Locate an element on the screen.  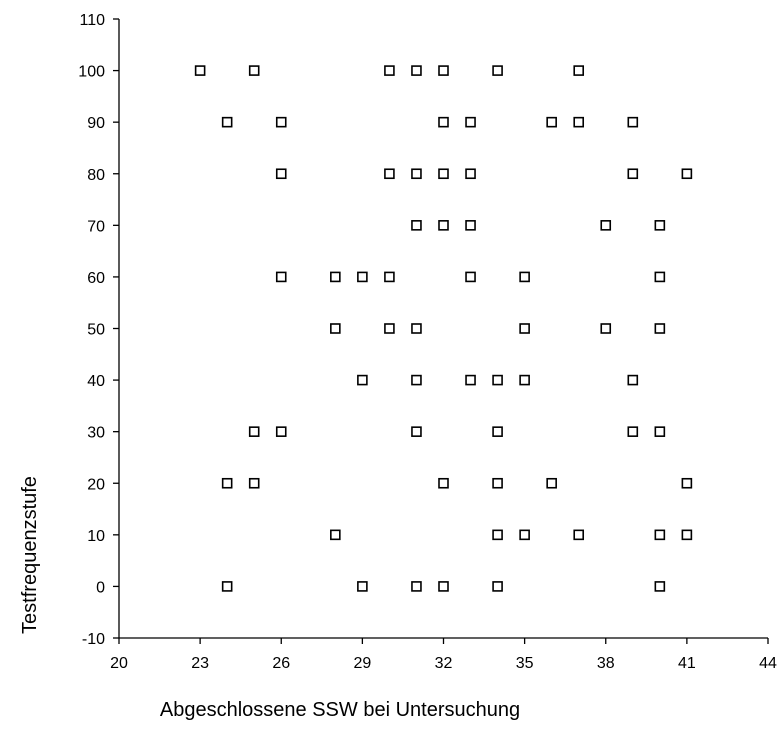
y-tick-label: -10 is located at coordinates (93, 639).